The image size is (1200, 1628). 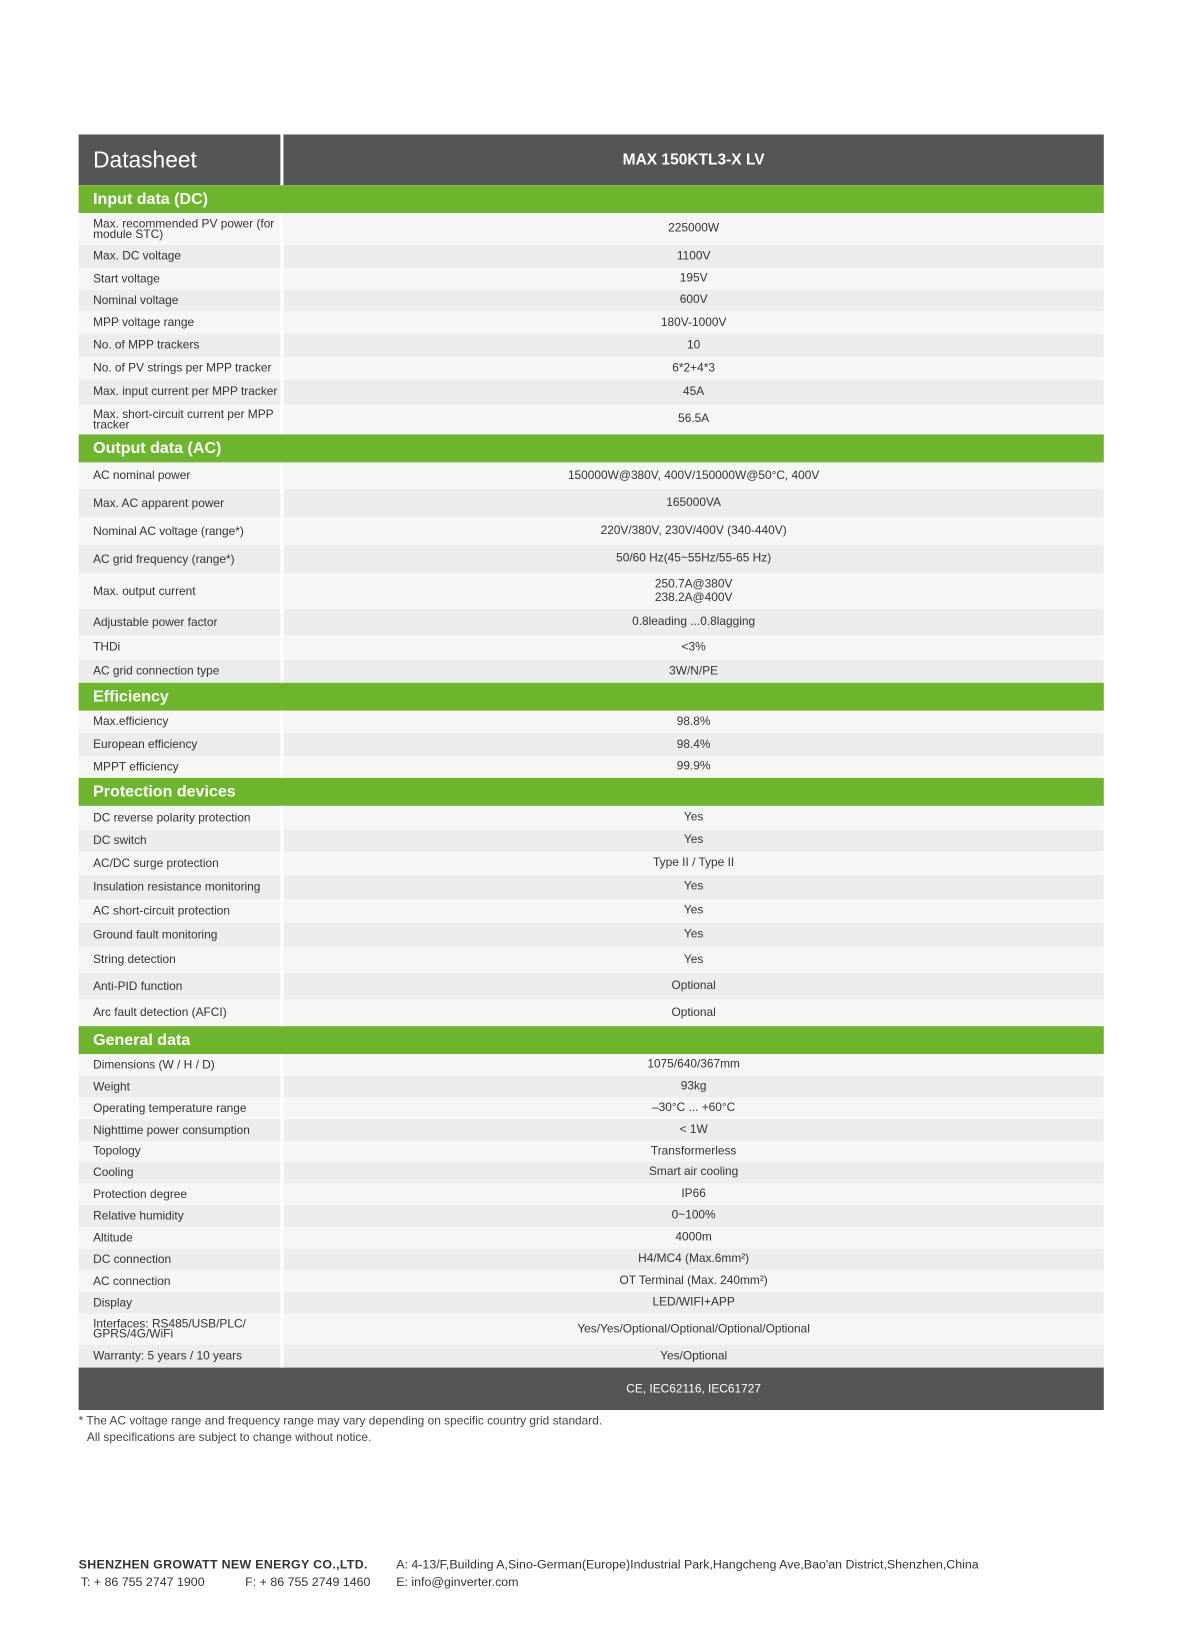 What do you see at coordinates (181, 622) in the screenshot?
I see `spec-label: Adjustable power factor` at bounding box center [181, 622].